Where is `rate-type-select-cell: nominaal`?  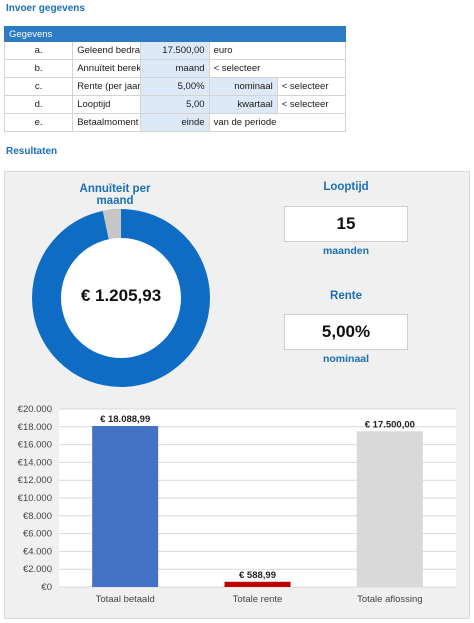
rate-type-select-cell: nominaal is located at coordinates (243, 86).